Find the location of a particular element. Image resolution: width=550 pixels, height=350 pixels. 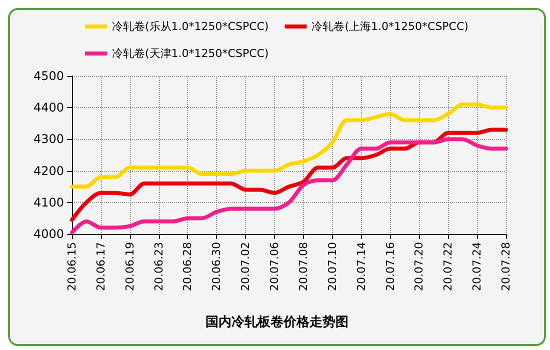

x-tick-label: 20.07.16 is located at coordinates (390, 266).